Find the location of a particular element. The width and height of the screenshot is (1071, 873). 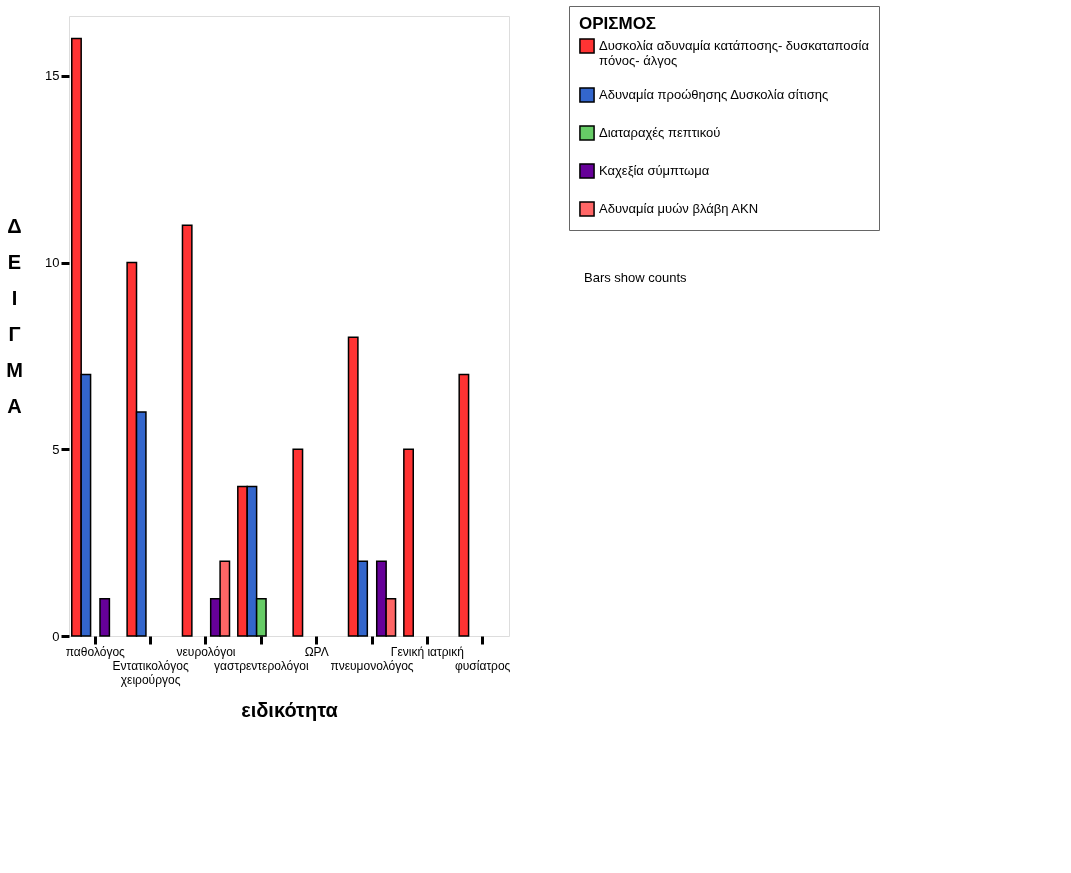

legend-label: Αδυναμία προώθησης Δυσκολία σίτισης is located at coordinates (714, 94).